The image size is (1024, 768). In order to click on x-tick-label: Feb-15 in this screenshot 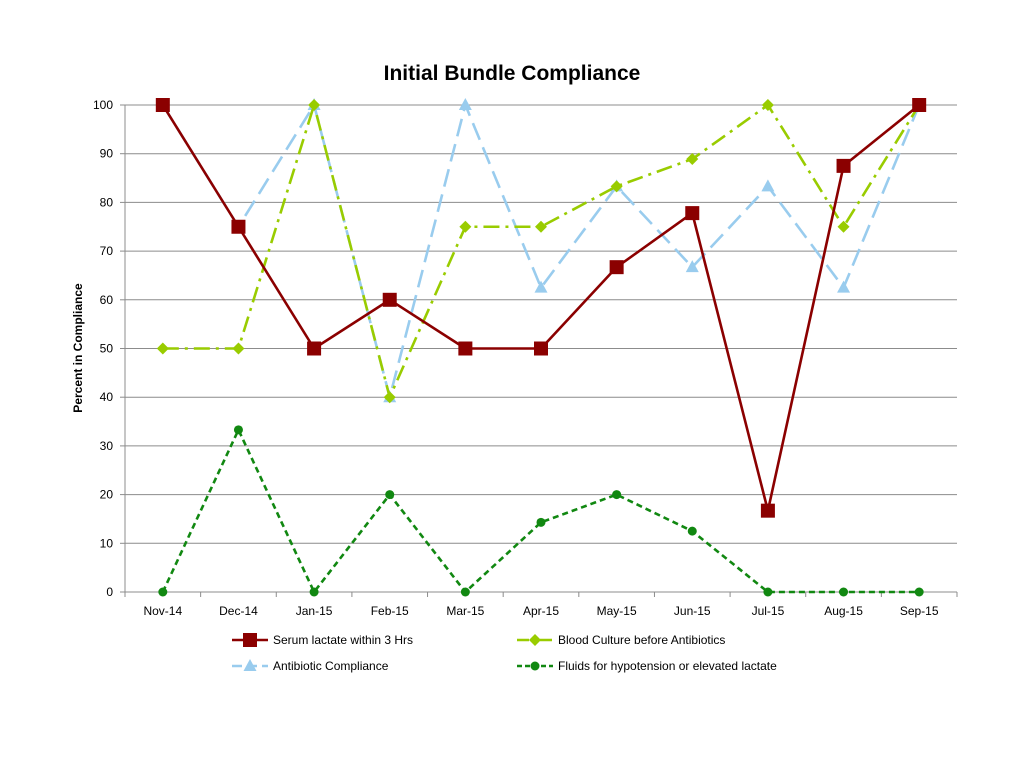, I will do `click(390, 611)`.